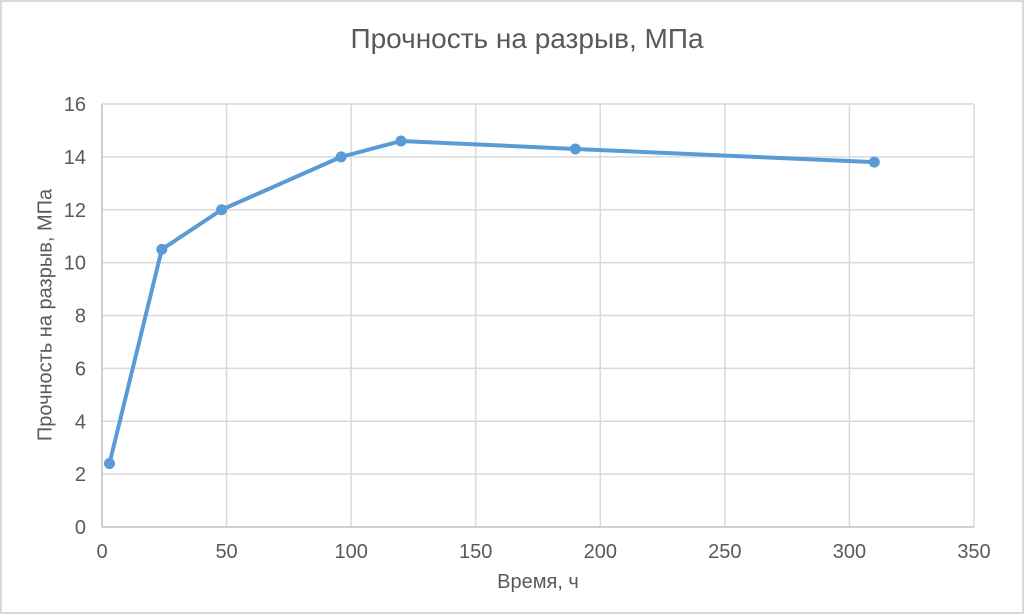  I want to click on x-tick-label: 50, so click(226, 552).